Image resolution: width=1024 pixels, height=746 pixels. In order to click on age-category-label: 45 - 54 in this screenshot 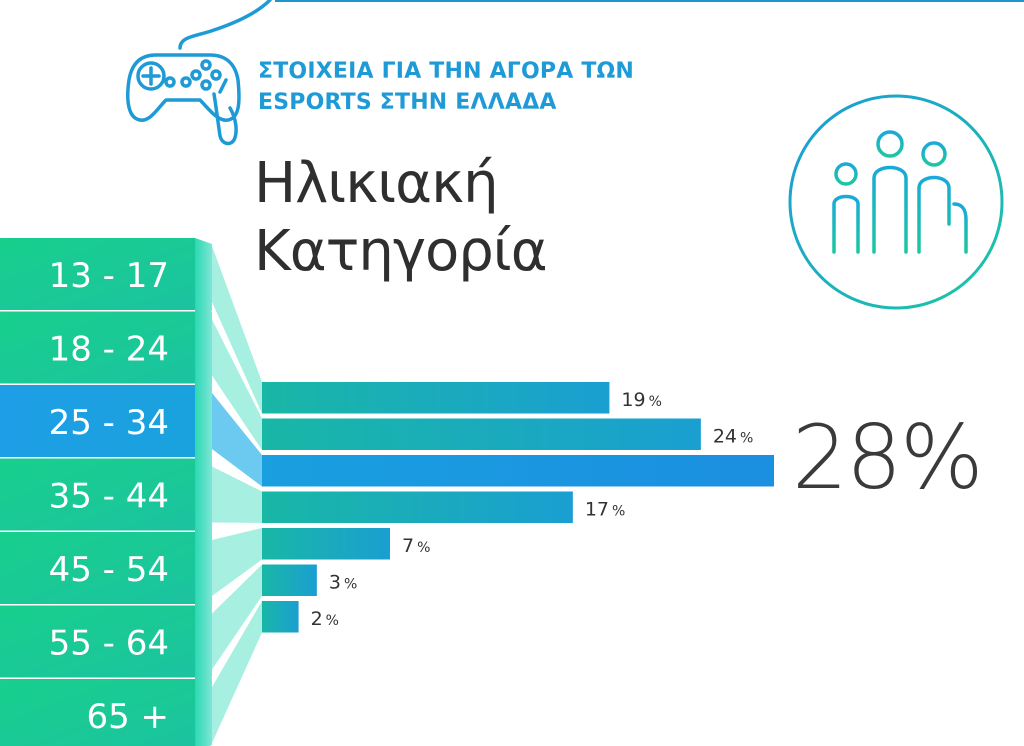, I will do `click(109, 570)`.